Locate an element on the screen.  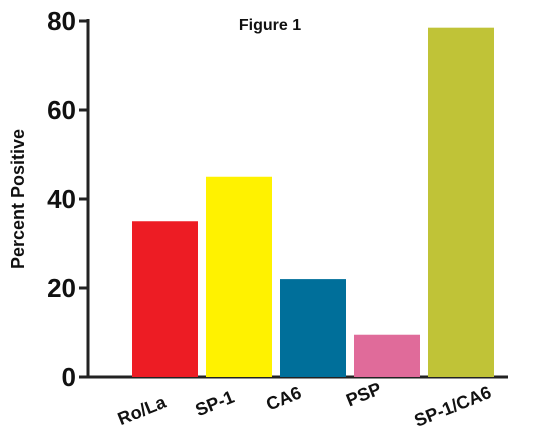
y-tick-label: 0 is located at coordinates (69, 377).